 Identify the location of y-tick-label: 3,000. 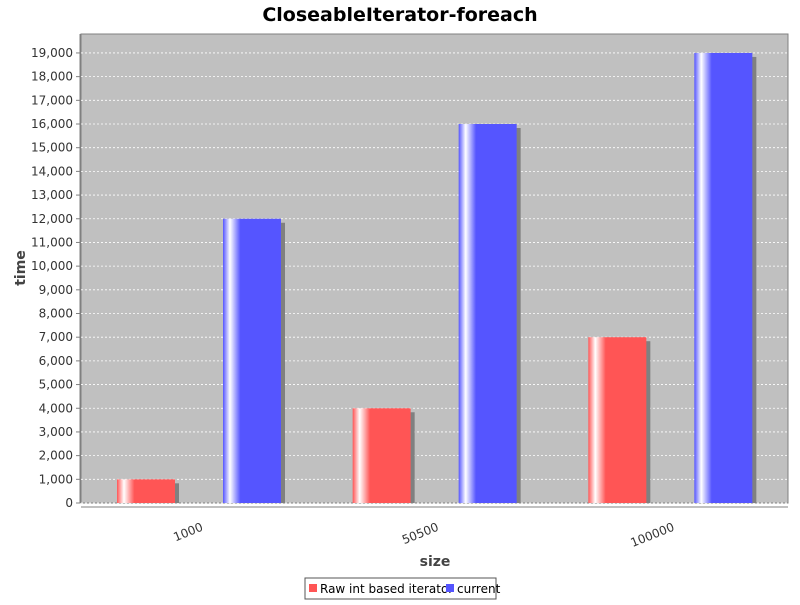
(56, 432).